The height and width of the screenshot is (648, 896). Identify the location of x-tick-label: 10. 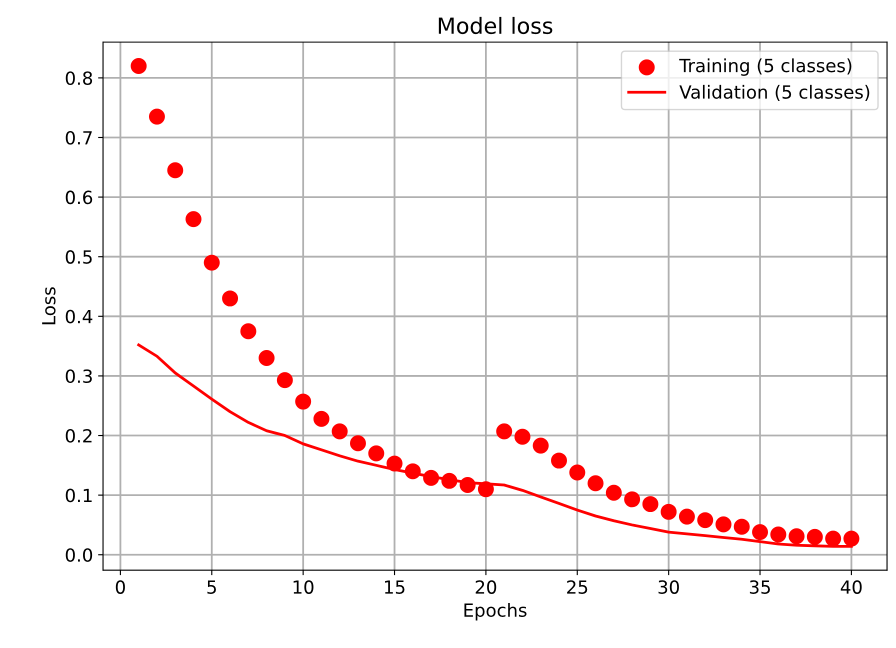
(304, 587).